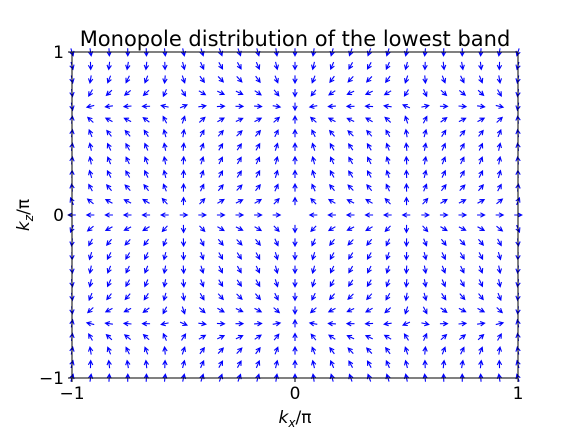 The height and width of the screenshot is (432, 576). I want to click on y-tick-label: −1, so click(51, 379).